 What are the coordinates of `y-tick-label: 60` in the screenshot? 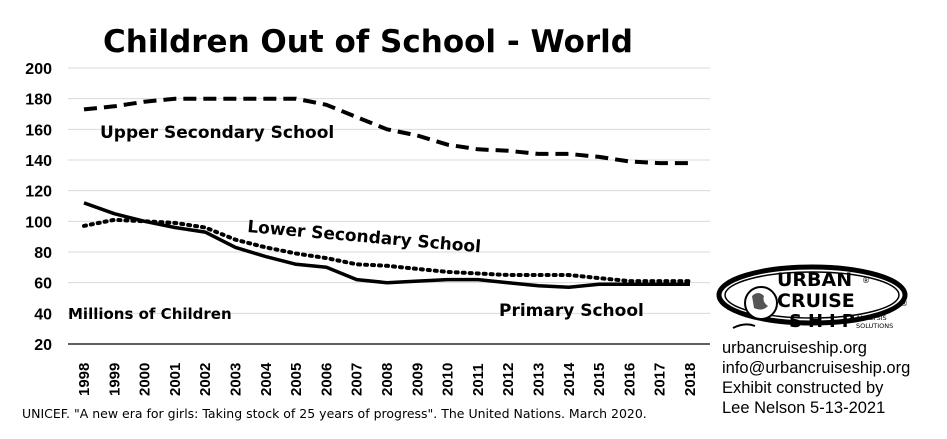 It's located at (43, 284).